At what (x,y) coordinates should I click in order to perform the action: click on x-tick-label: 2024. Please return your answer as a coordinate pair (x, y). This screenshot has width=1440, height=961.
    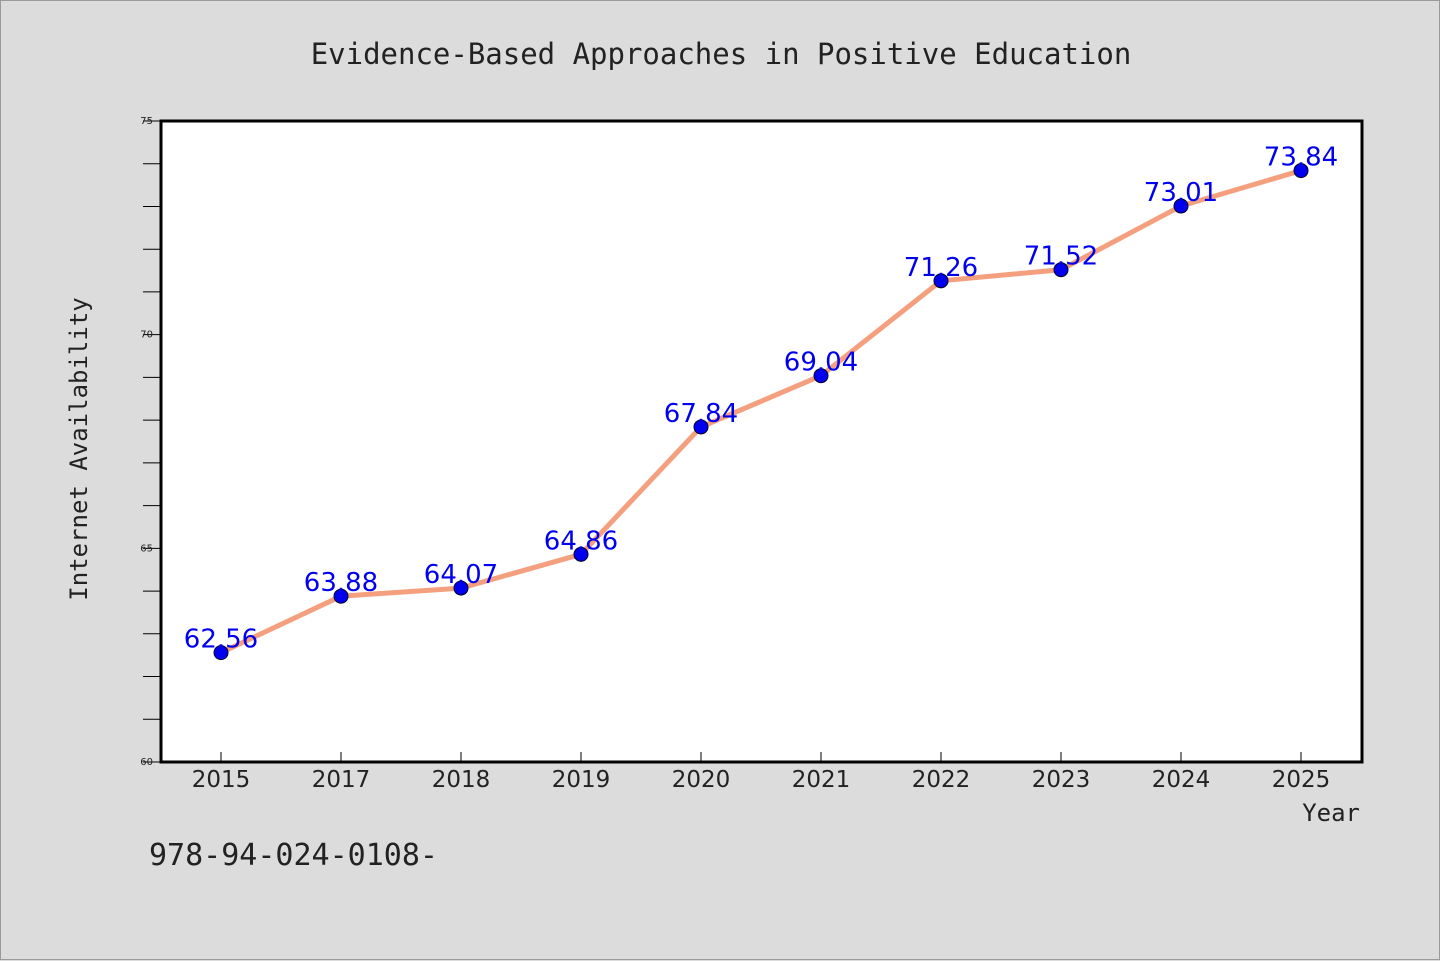
    Looking at the image, I should click on (1181, 780).